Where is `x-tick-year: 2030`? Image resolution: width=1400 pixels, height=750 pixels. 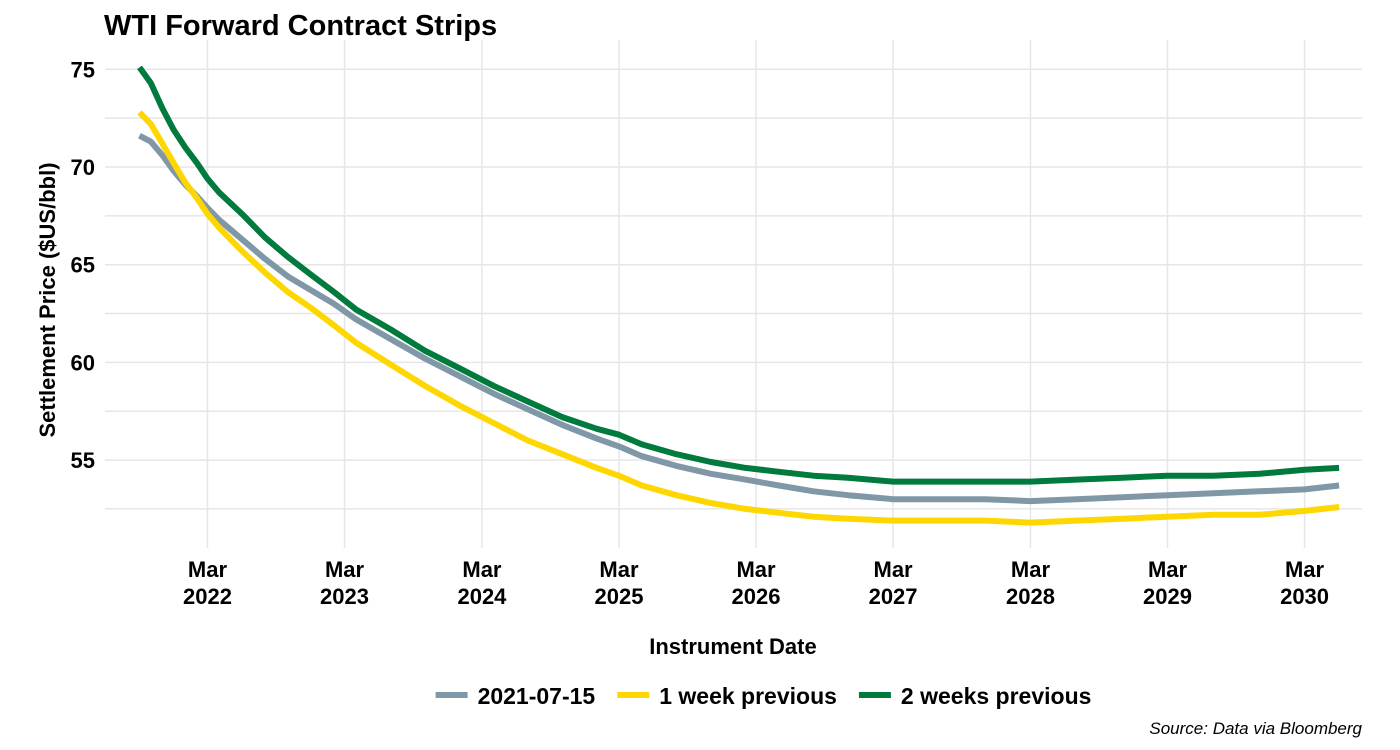 x-tick-year: 2030 is located at coordinates (1304, 596).